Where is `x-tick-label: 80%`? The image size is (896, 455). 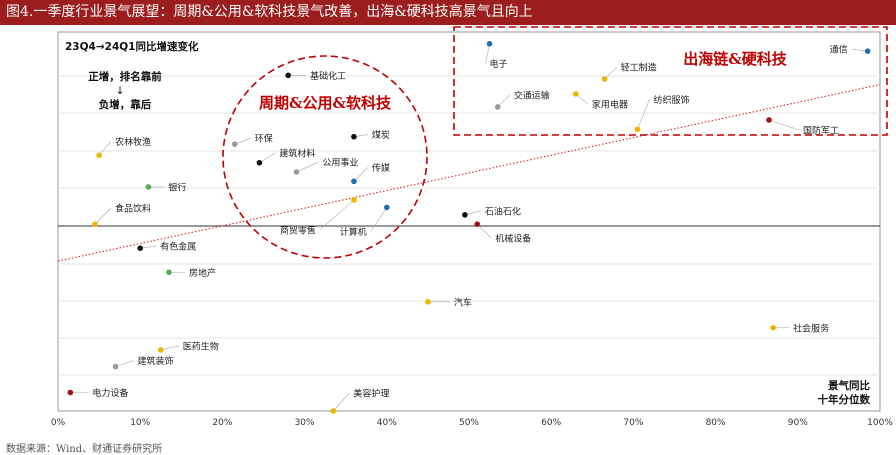
x-tick-label: 80% is located at coordinates (716, 423).